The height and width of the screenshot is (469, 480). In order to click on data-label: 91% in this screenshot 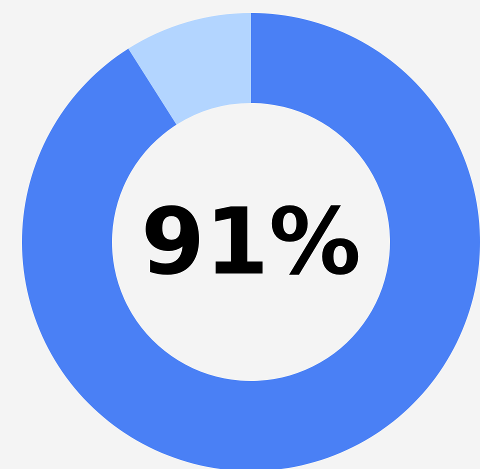, I will do `click(251, 242)`.